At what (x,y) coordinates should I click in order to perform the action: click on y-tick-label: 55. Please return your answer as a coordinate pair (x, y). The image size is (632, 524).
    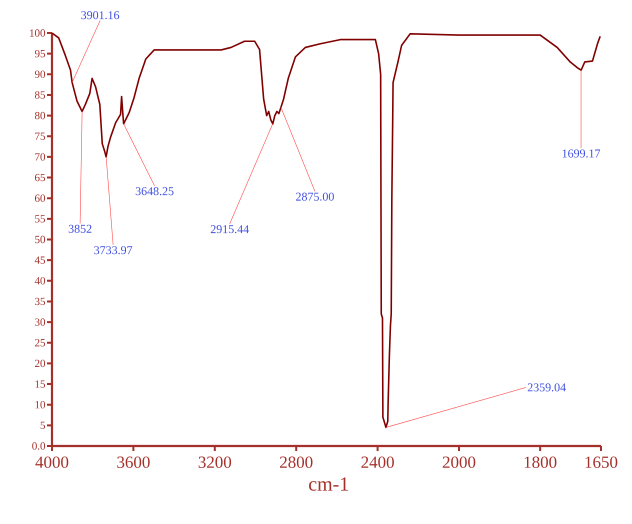
    Looking at the image, I should click on (40, 218).